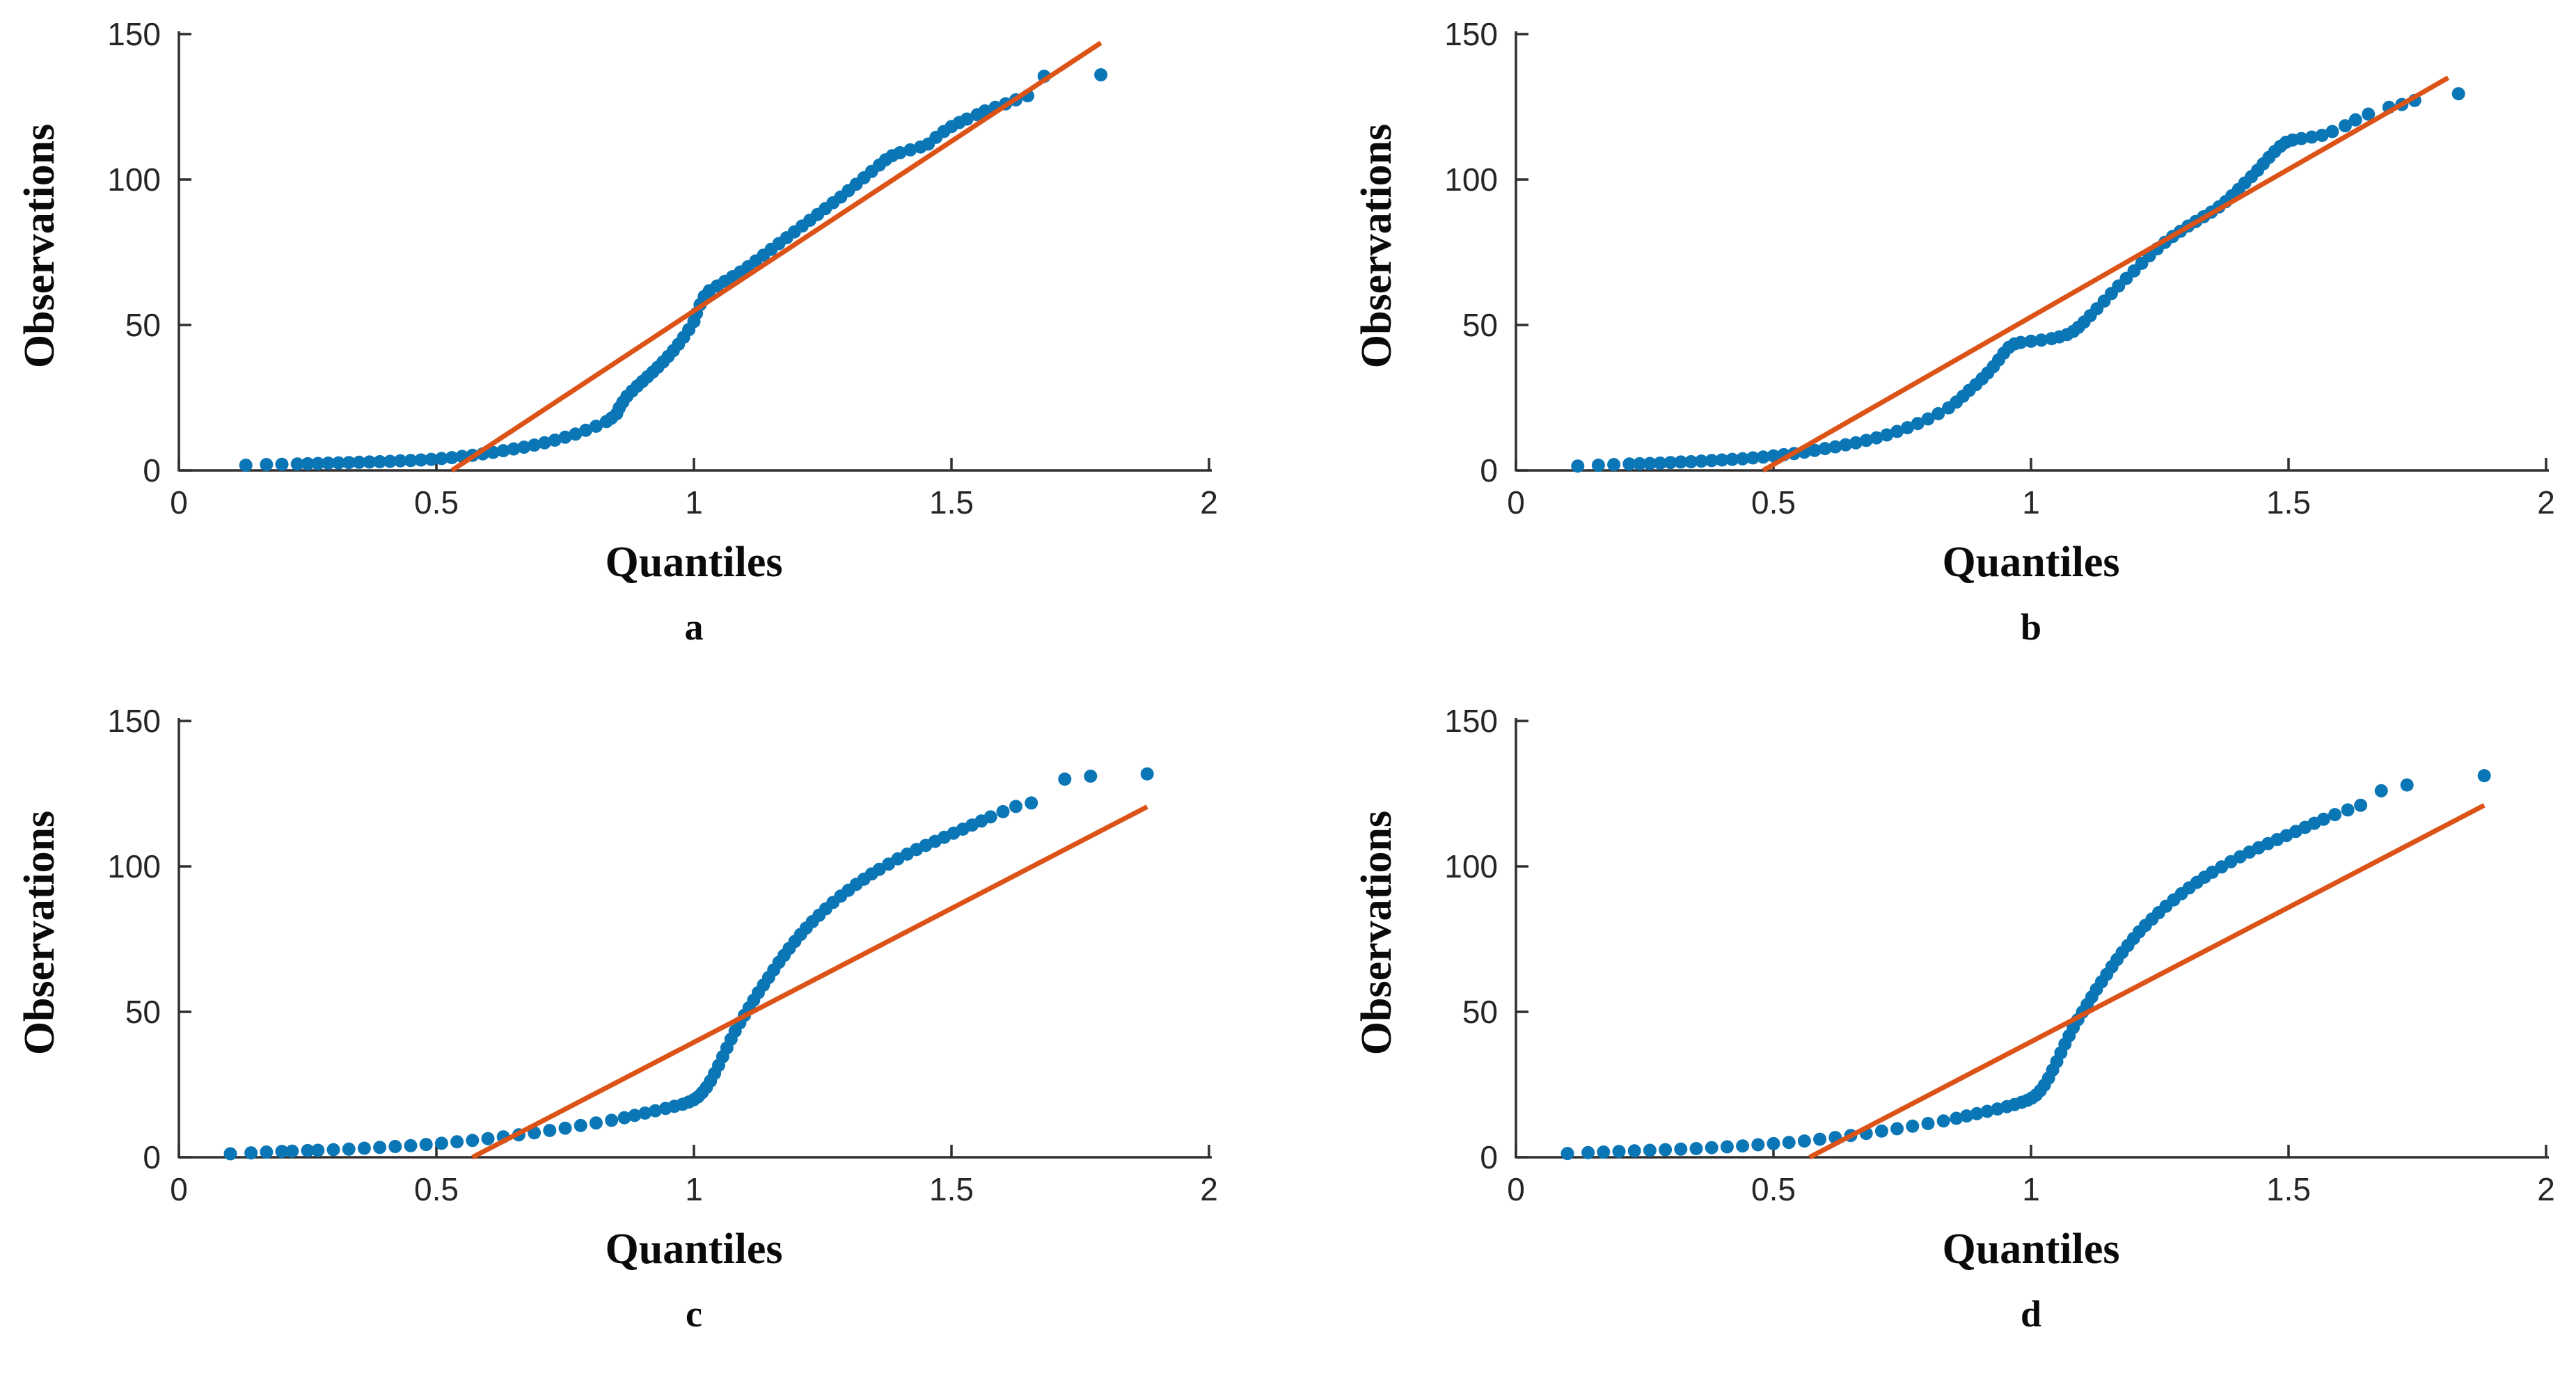 Image resolution: width=2576 pixels, height=1373 pixels. What do you see at coordinates (1489, 470) in the screenshot?
I see `panel-b-ytick-label: 0` at bounding box center [1489, 470].